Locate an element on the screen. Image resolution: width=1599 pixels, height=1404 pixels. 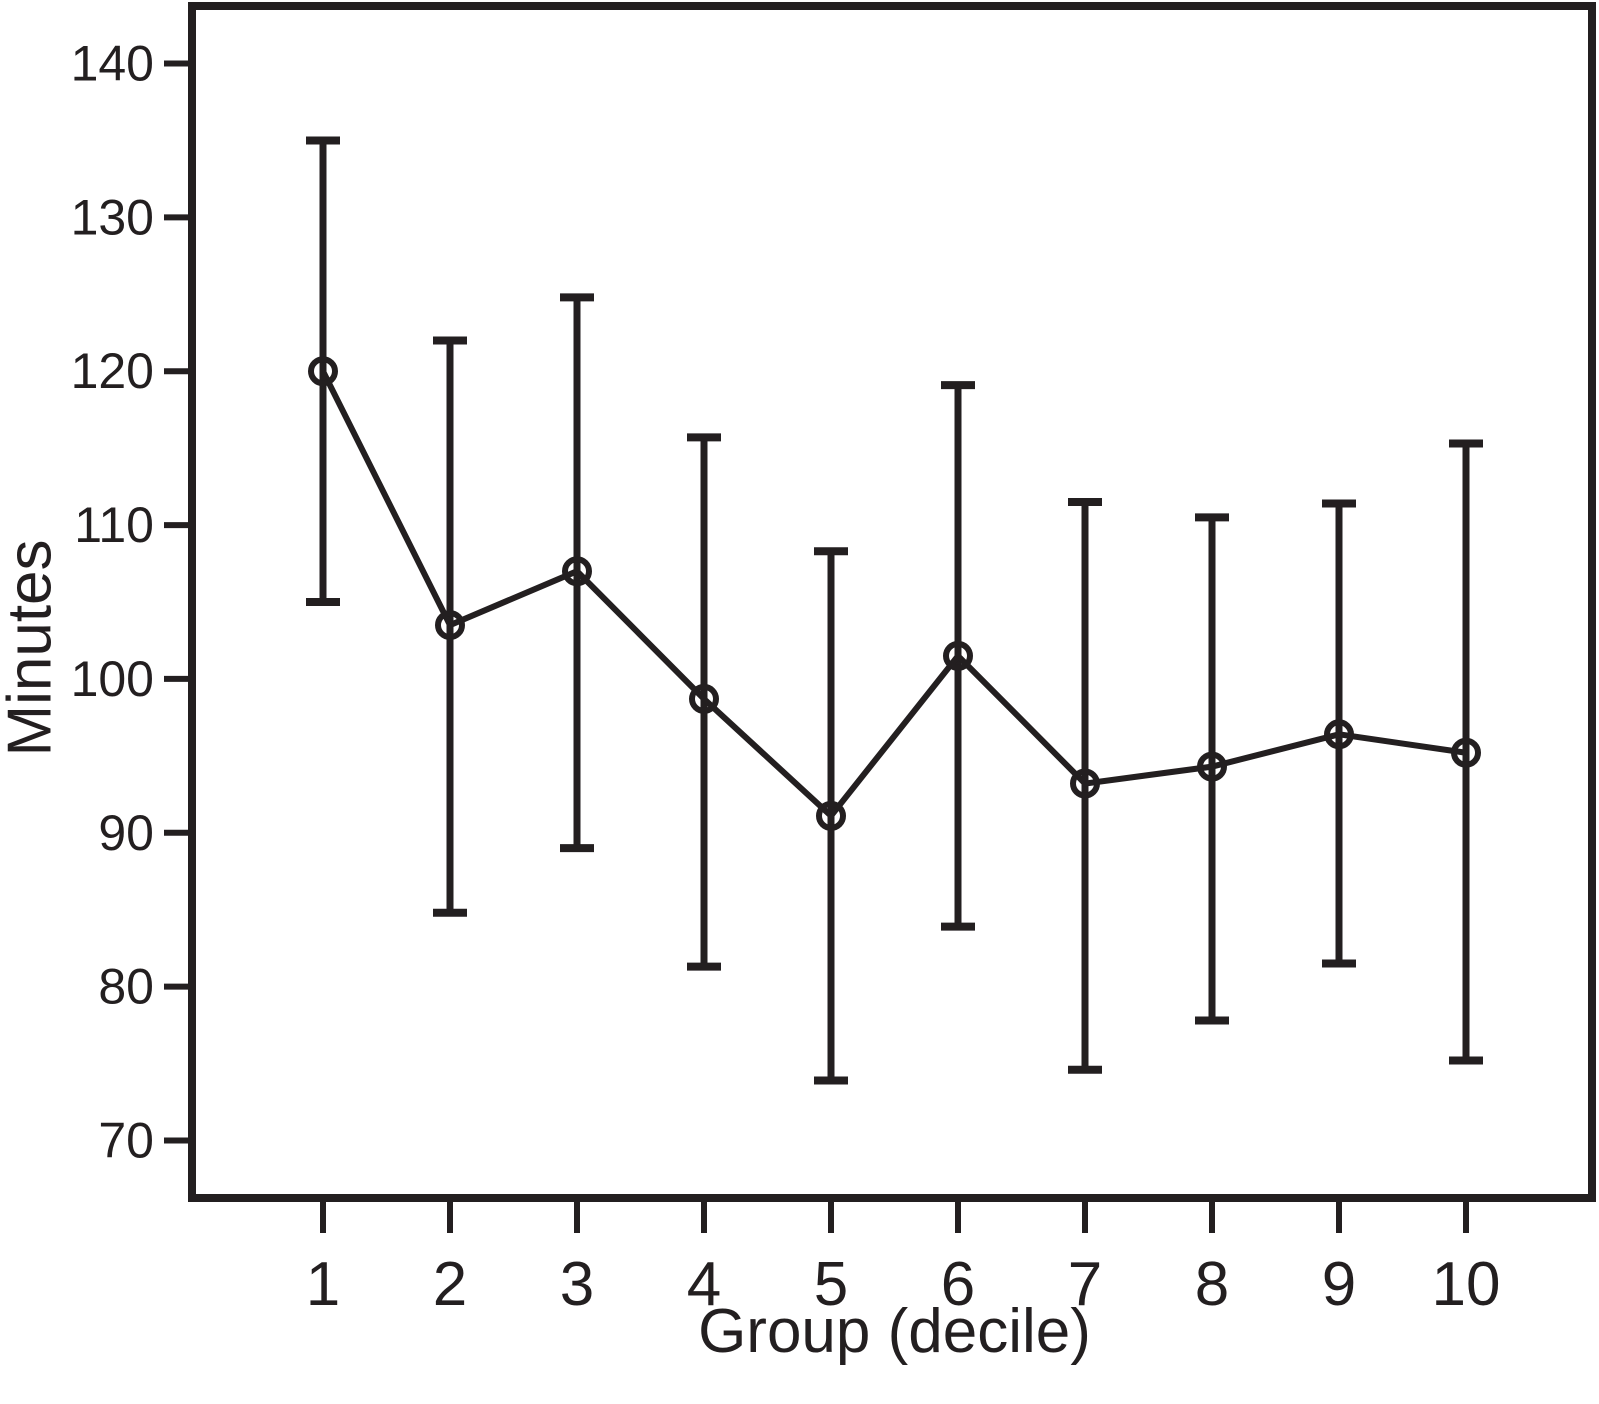
y-axis-tick-label: 100 is located at coordinates (112, 679).